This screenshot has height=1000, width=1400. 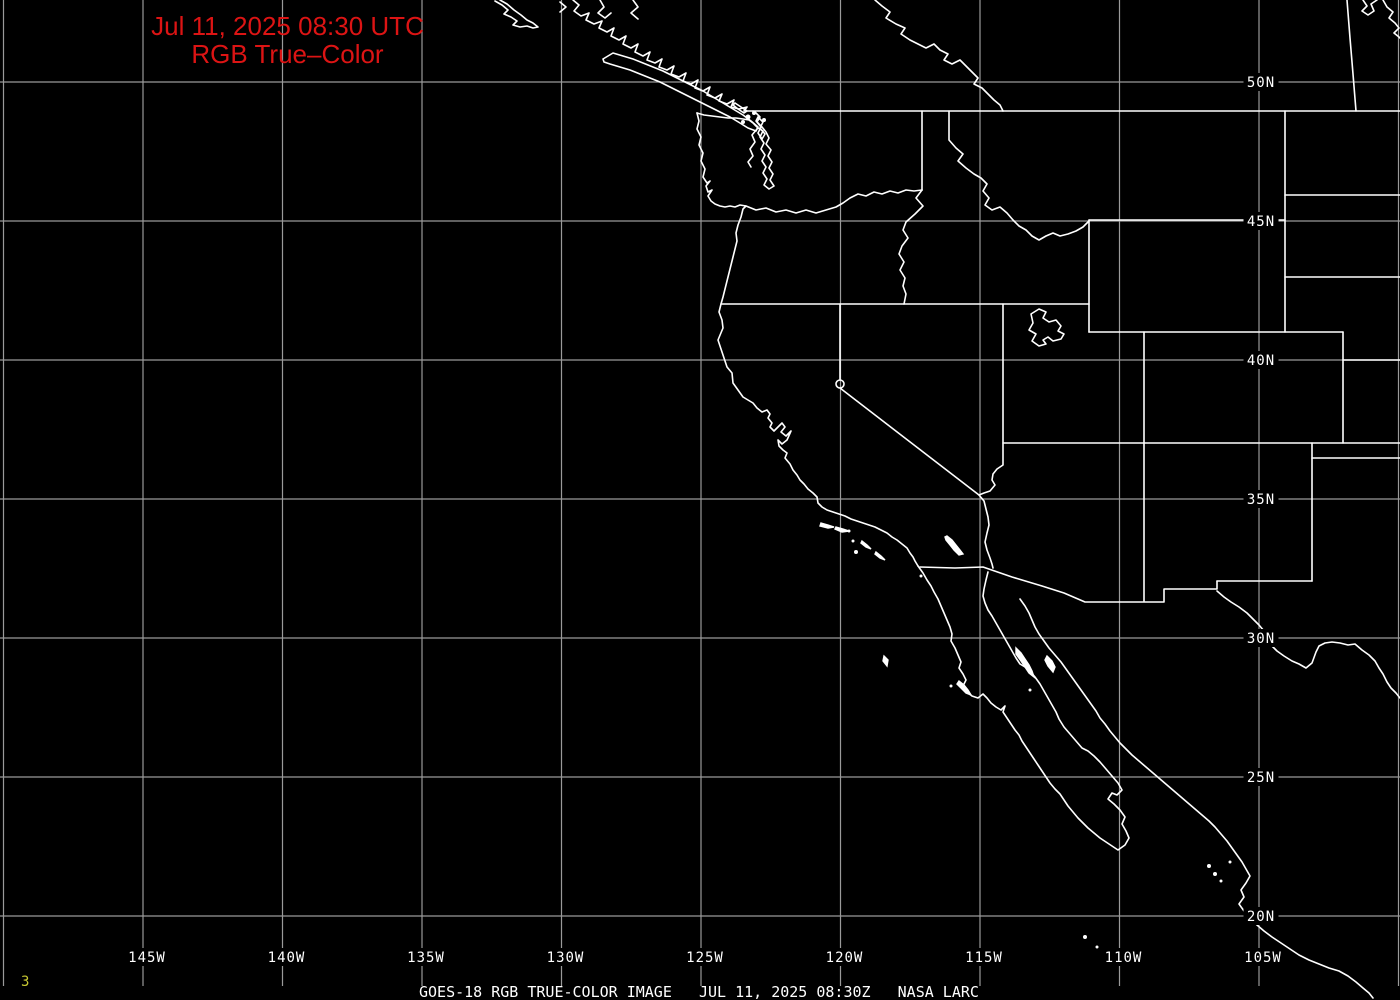 What do you see at coordinates (680, 92) in the screenshot?
I see `coast-vancouver-island` at bounding box center [680, 92].